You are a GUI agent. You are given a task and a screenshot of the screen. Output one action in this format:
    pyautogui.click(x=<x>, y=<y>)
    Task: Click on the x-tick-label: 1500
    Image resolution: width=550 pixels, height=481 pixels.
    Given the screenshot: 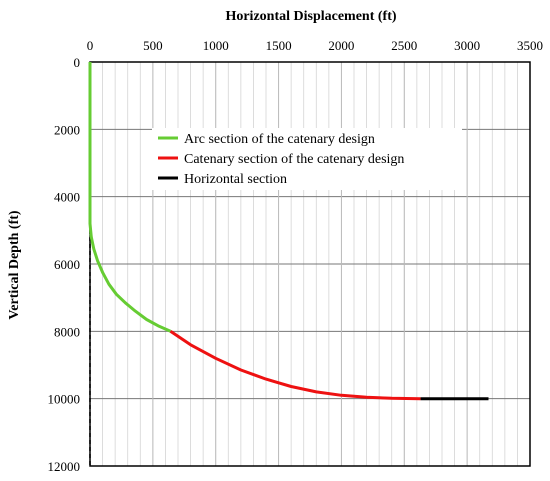 What is the action you would take?
    pyautogui.click(x=279, y=45)
    